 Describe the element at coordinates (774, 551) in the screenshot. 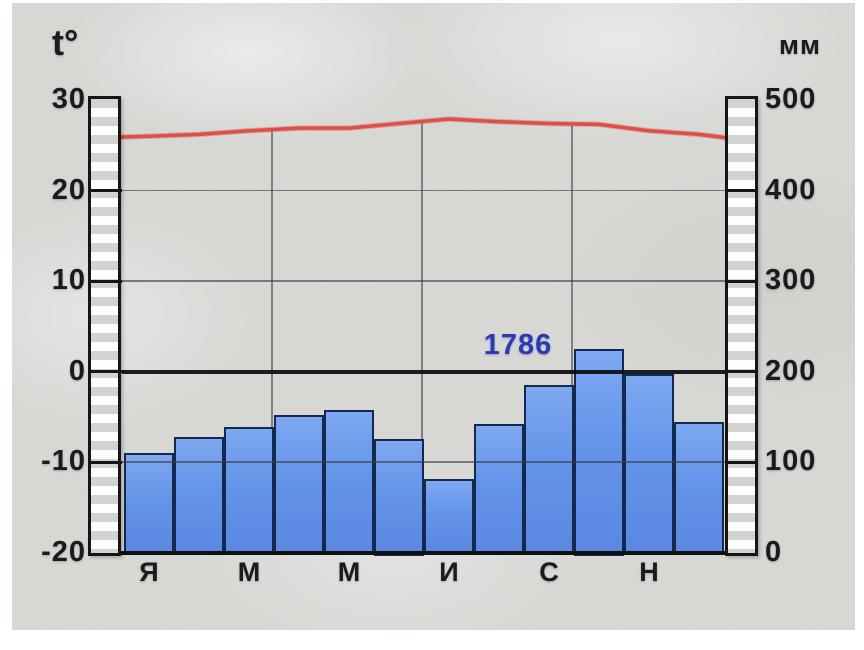

I see `precipitation-tick-label: 0` at that location.